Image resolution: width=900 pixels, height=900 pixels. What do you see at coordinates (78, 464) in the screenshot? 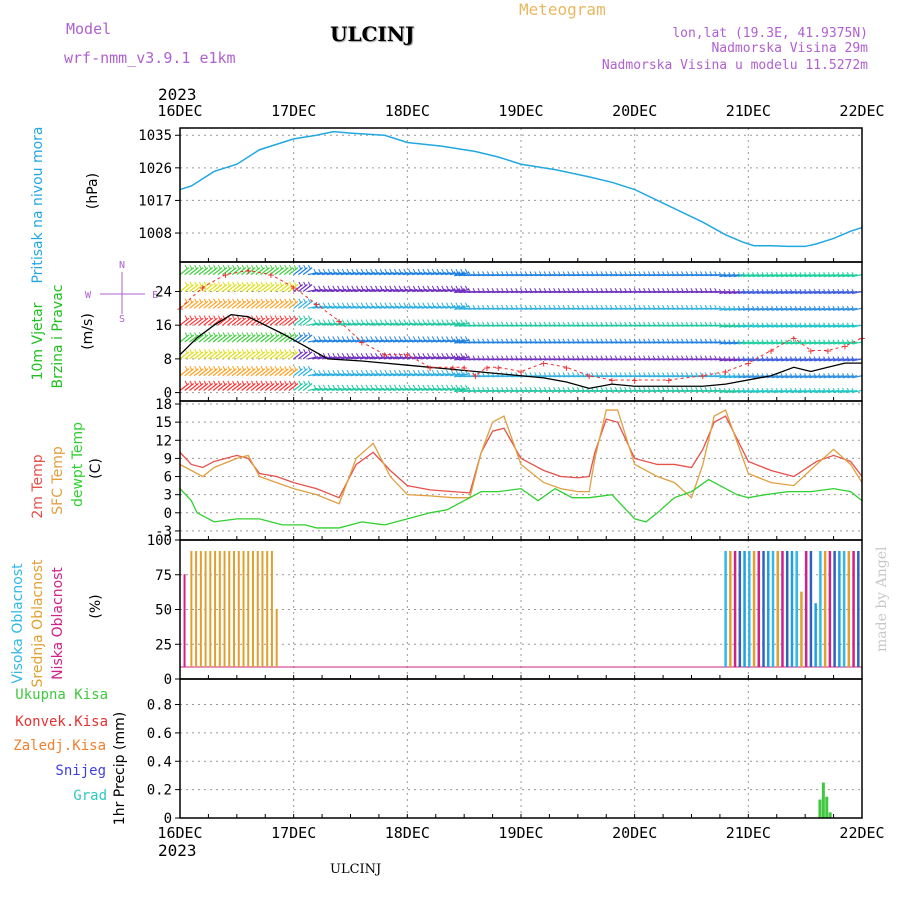
I see `dewpt-label: dewpt Temp` at bounding box center [78, 464].